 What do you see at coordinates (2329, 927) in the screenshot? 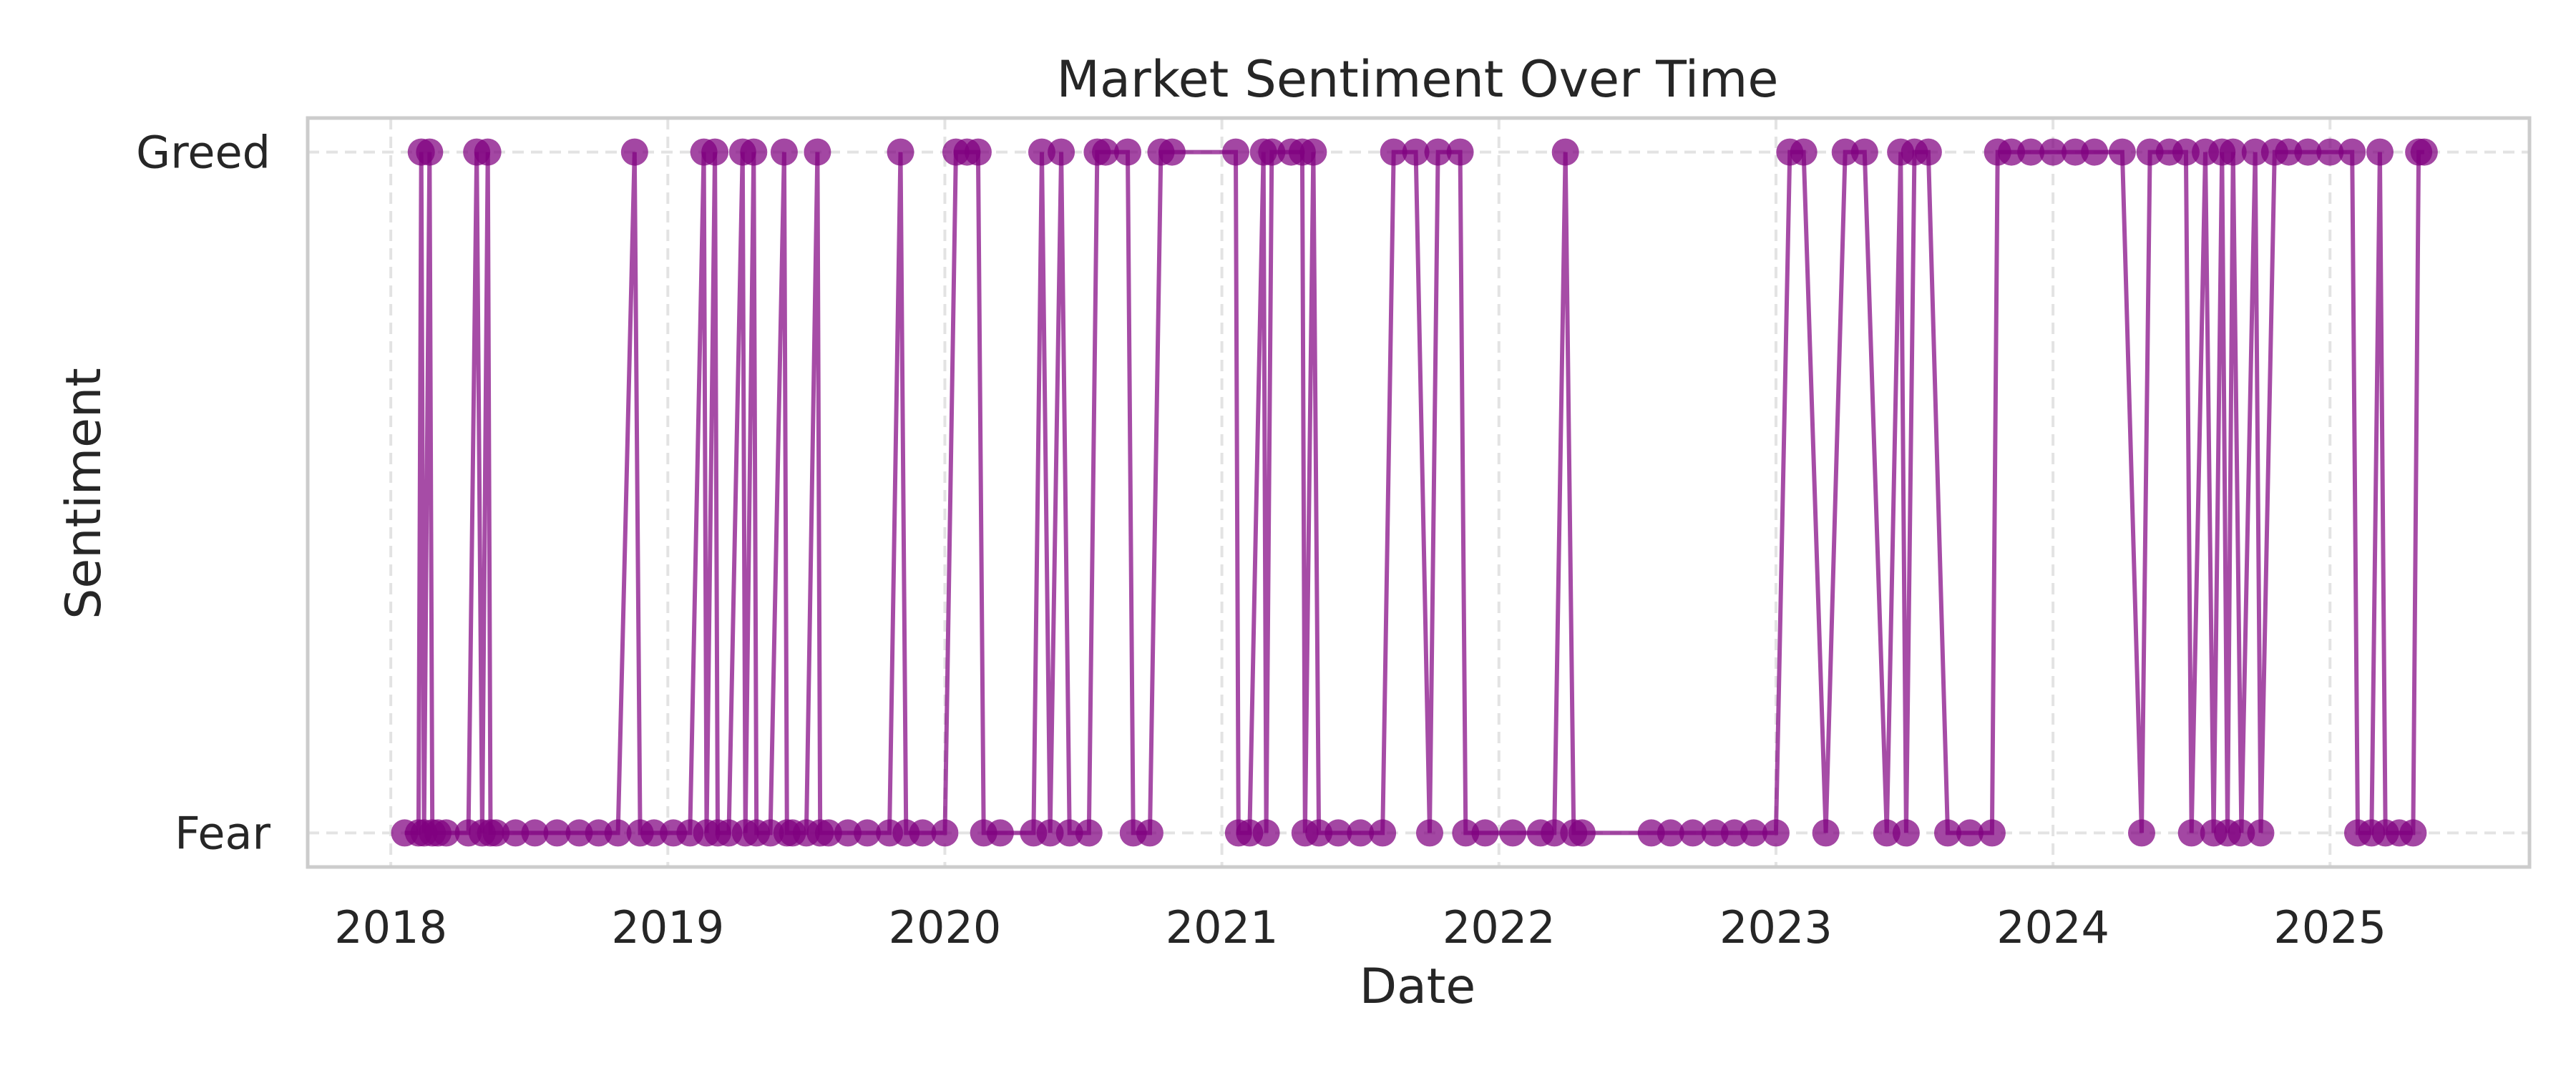
I see `x-tick-label: 2025` at bounding box center [2329, 927].